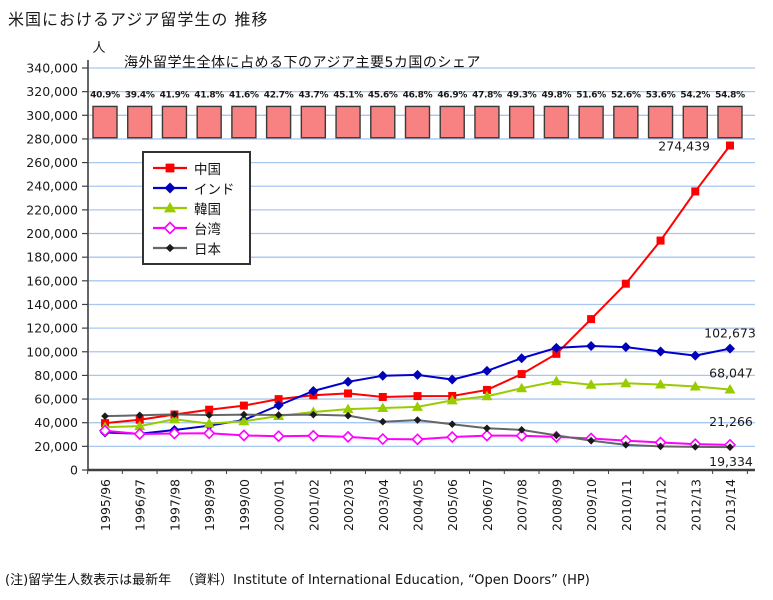 This screenshot has width=773, height=600. I want to click on legend-label-taiwan: 台湾, so click(207, 230).